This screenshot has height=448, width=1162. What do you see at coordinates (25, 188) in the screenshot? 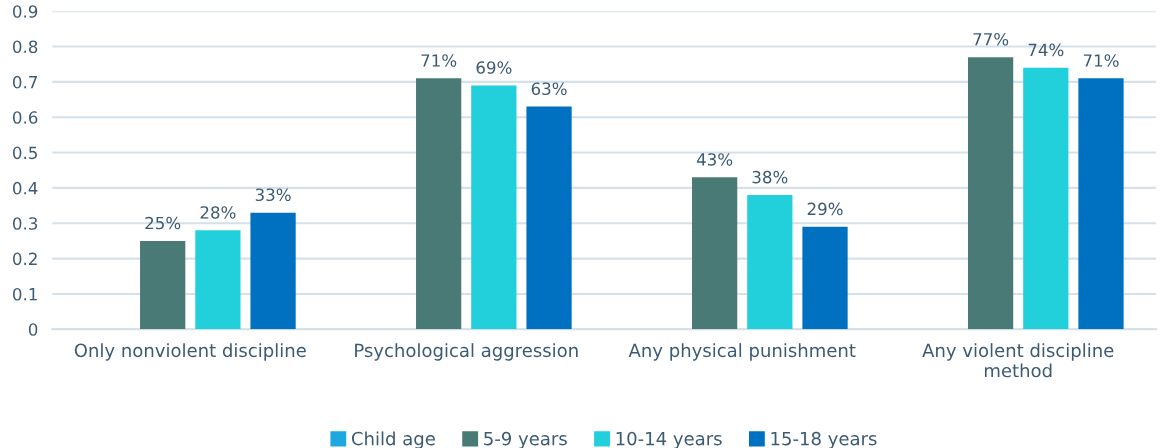
I see `y-tick-label: 0.4` at bounding box center [25, 188].